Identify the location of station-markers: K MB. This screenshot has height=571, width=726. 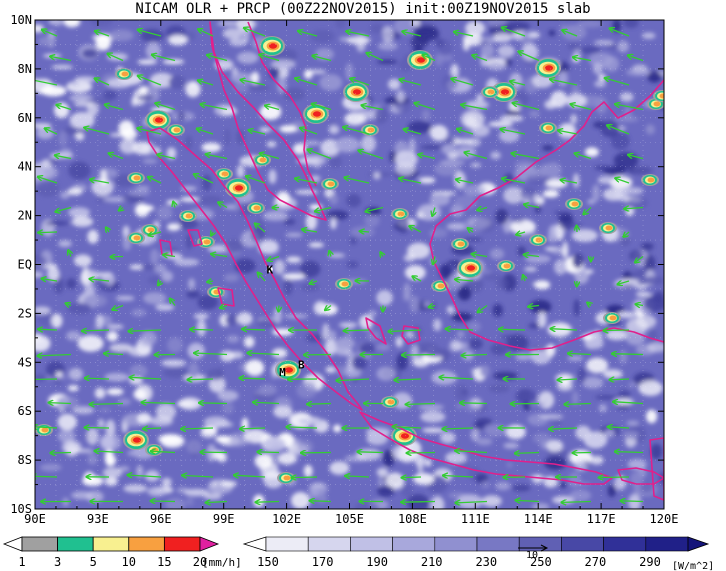
(286, 321).